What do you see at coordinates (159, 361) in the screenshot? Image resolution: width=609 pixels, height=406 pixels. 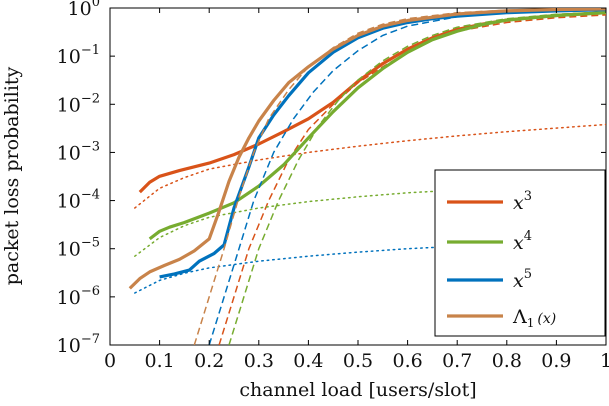 I see `x-tick-label: 0.1` at bounding box center [159, 361].